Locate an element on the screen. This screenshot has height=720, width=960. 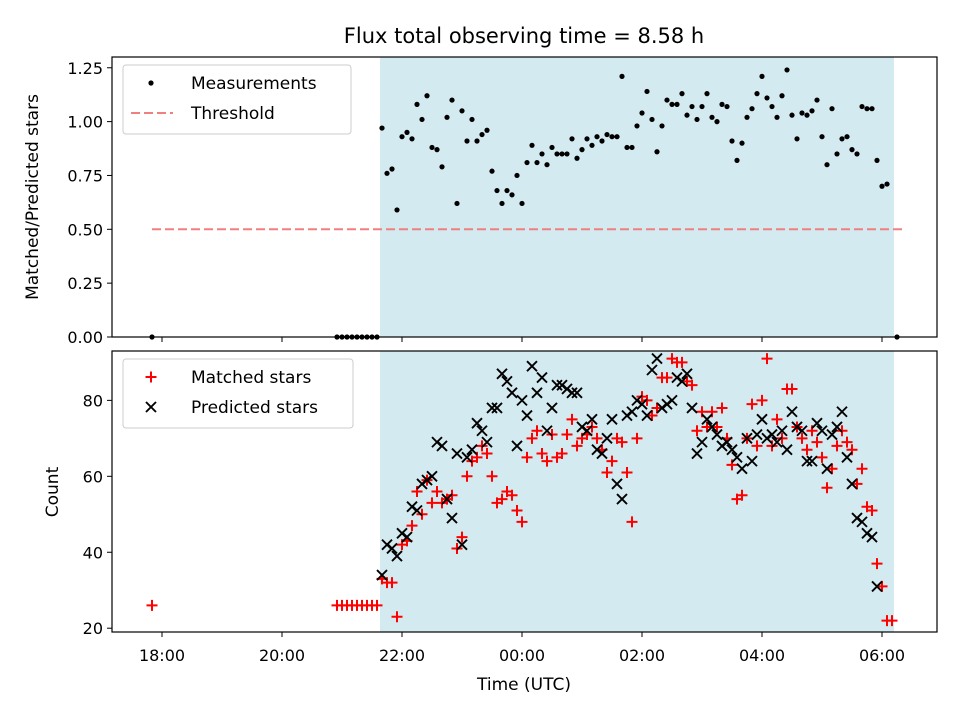
x-tick-label: 20:00 is located at coordinates (282, 655).